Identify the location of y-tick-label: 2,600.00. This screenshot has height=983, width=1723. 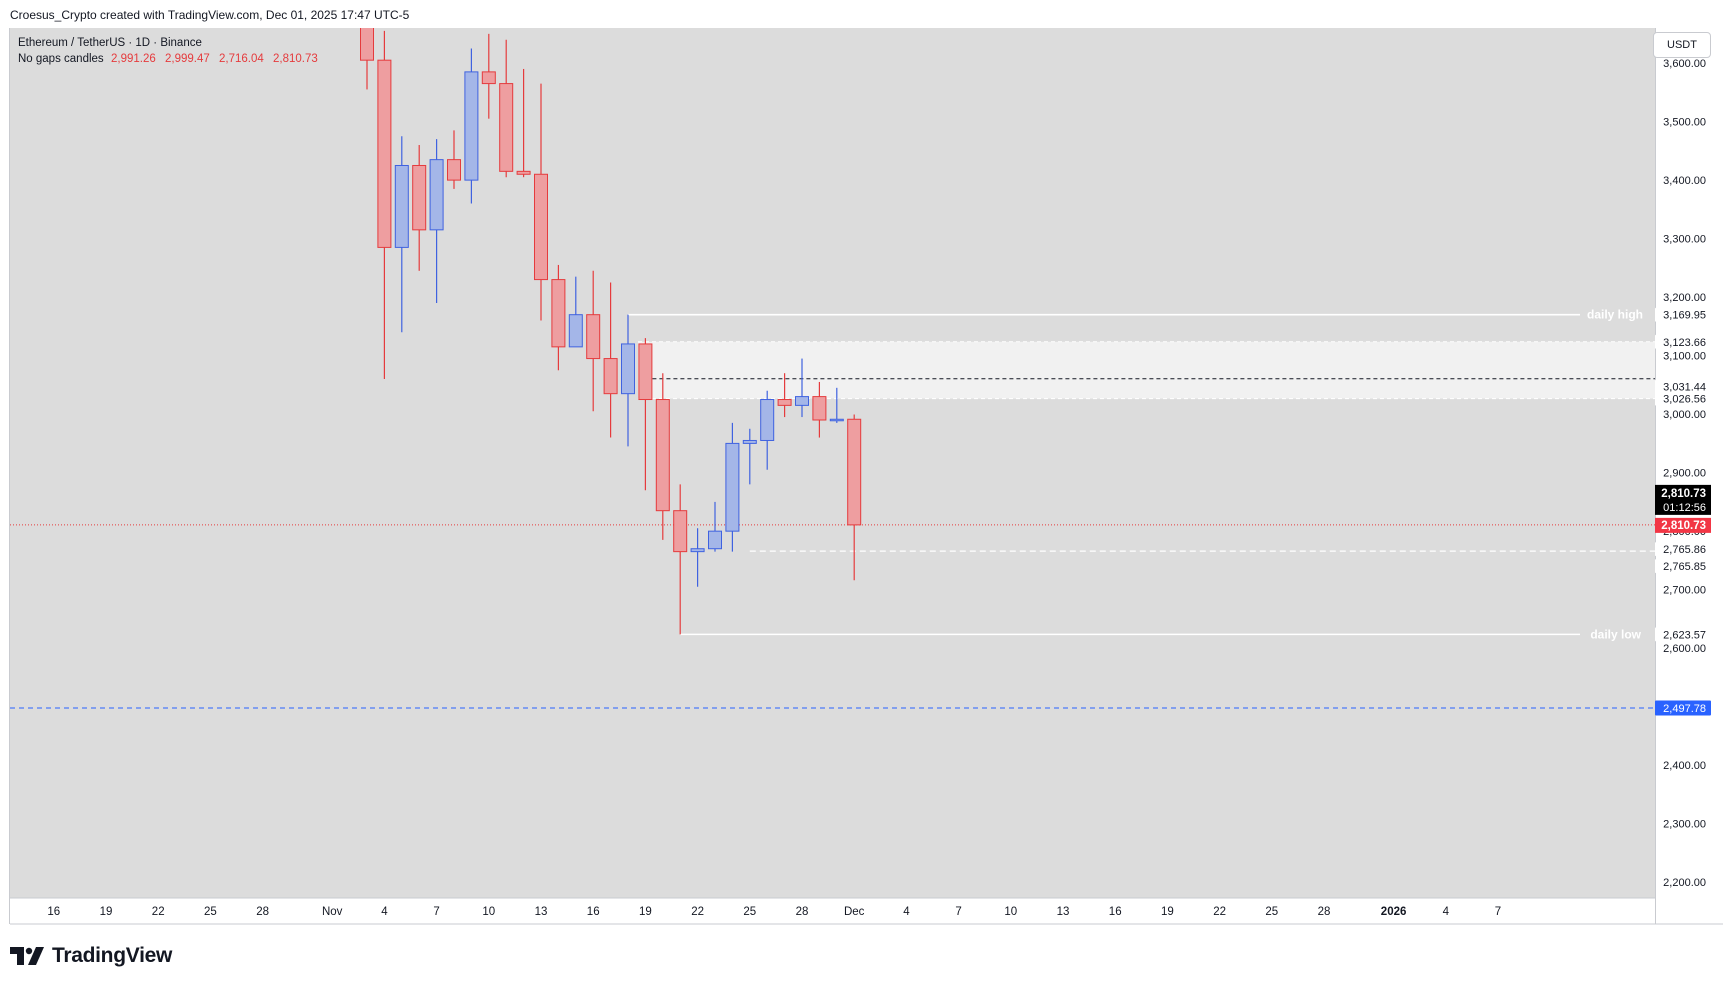
(1684, 649).